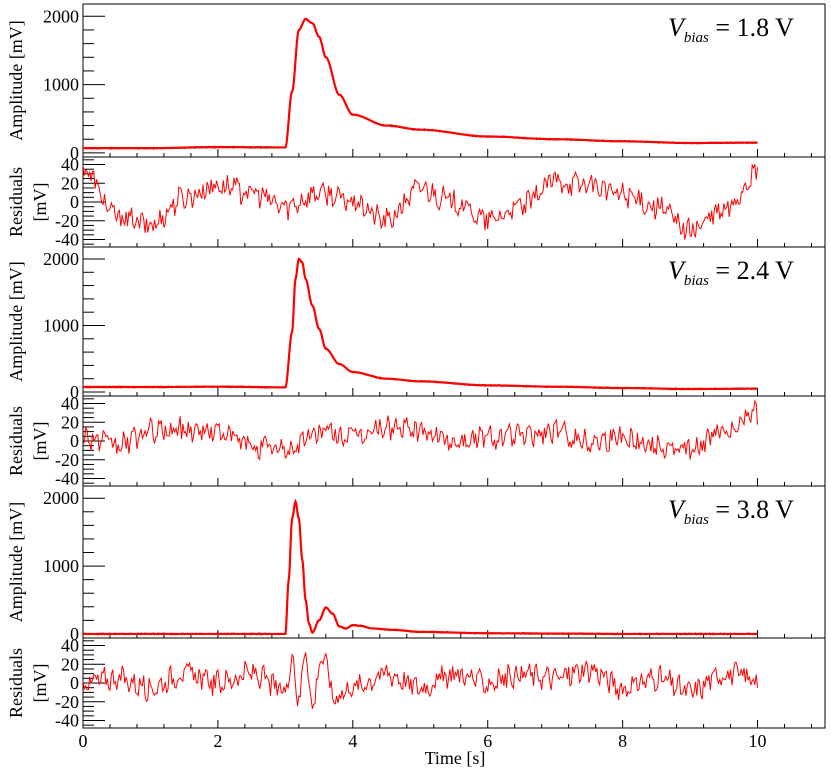  Describe the element at coordinates (751, 509) in the screenshot. I see `bias-value: = 3.8 V` at that location.